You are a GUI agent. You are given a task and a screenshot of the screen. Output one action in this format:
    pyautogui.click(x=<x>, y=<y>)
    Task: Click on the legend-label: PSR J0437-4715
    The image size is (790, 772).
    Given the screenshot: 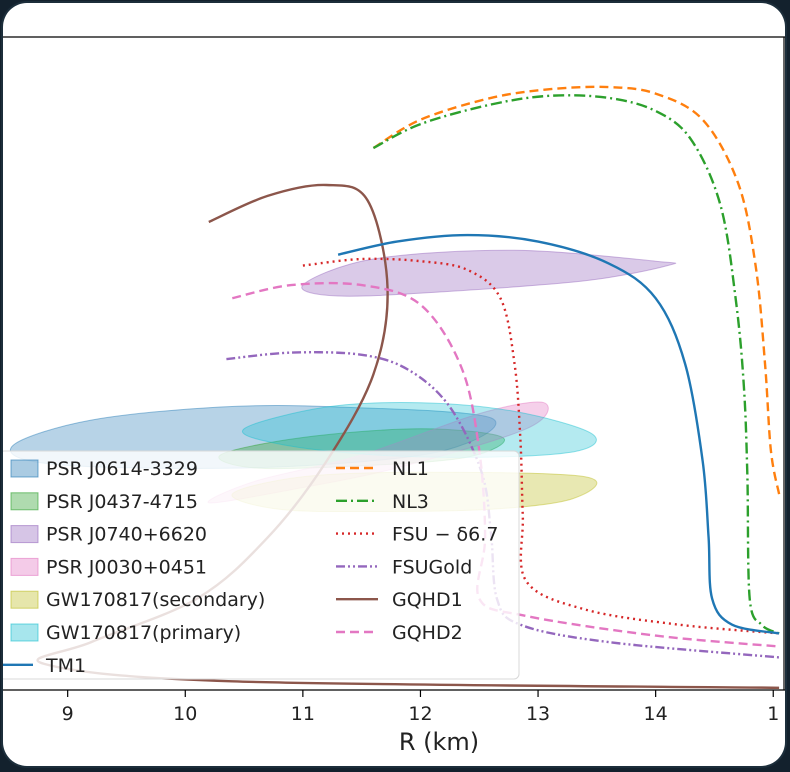 What is the action you would take?
    pyautogui.click(x=122, y=502)
    